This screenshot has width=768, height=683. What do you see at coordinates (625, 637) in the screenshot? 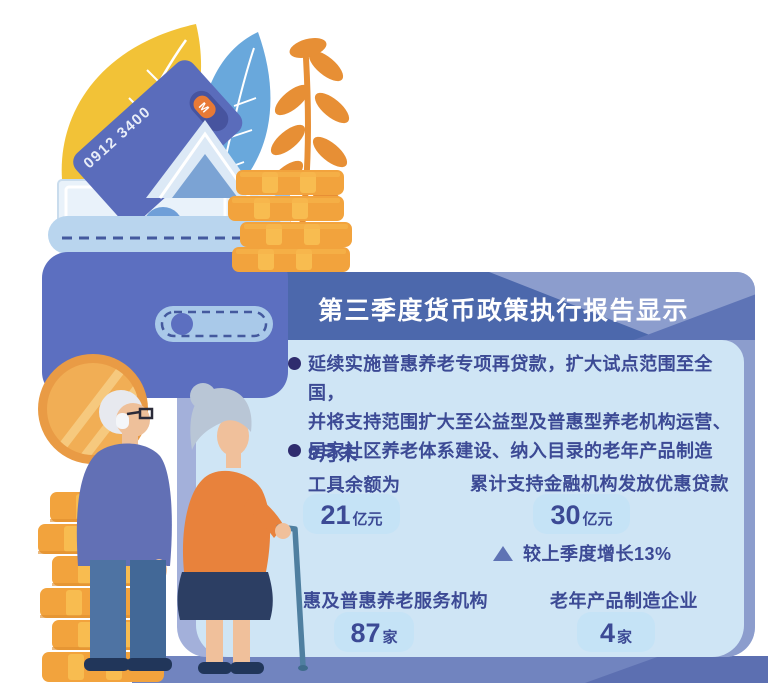
I see `stat-enterprises-unit: 家` at bounding box center [625, 637].